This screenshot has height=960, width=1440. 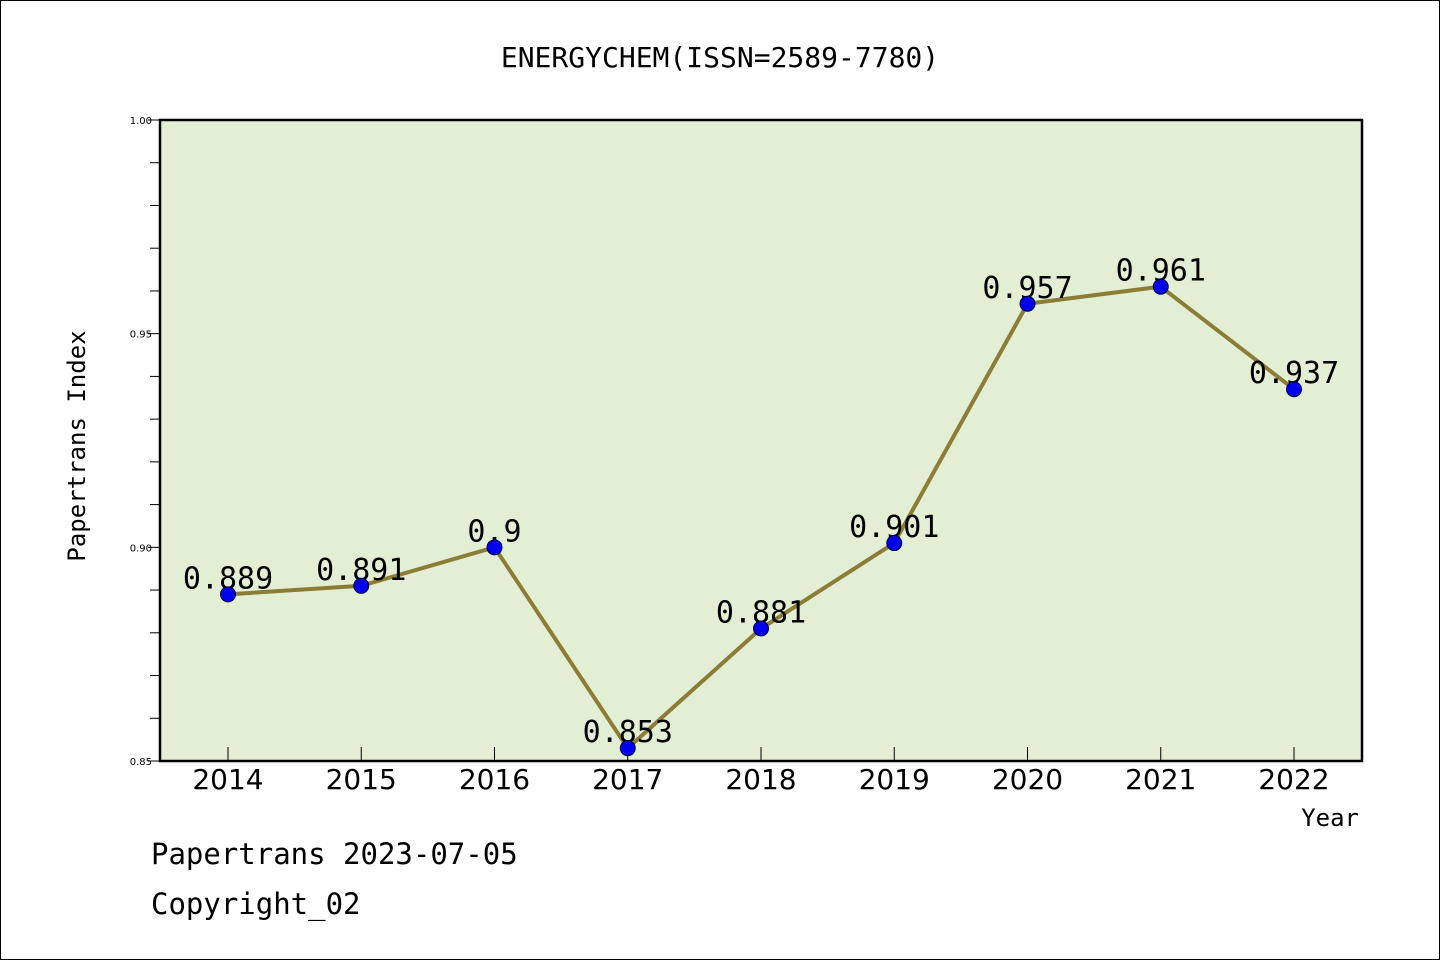 I want to click on chart-title: ENERGYCHEM(ISSN=2589-7780), so click(x=720, y=57).